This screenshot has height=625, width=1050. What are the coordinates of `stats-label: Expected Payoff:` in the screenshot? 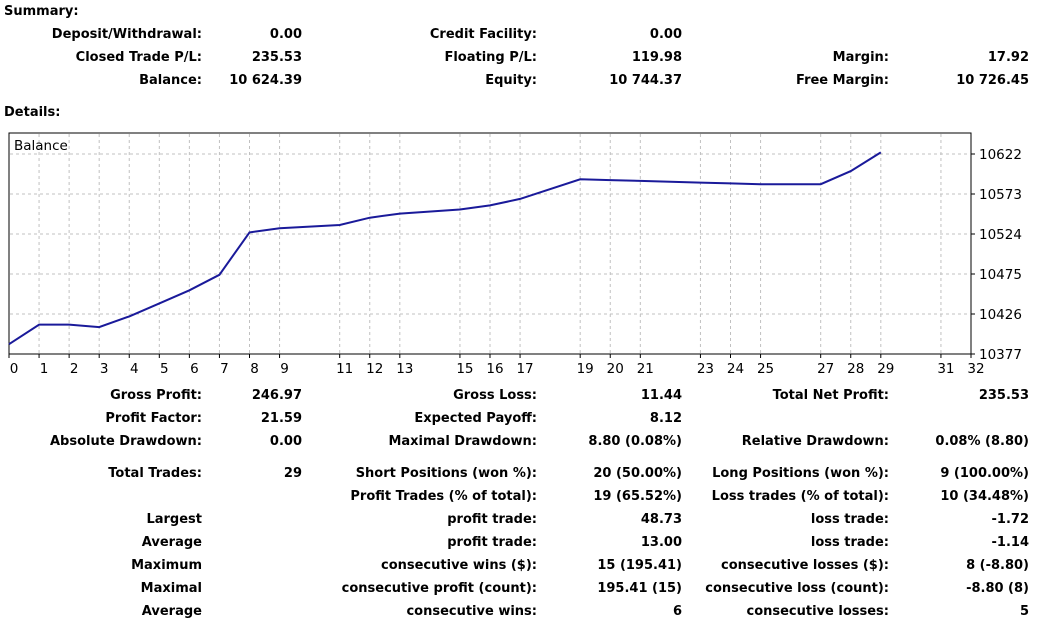 It's located at (475, 418).